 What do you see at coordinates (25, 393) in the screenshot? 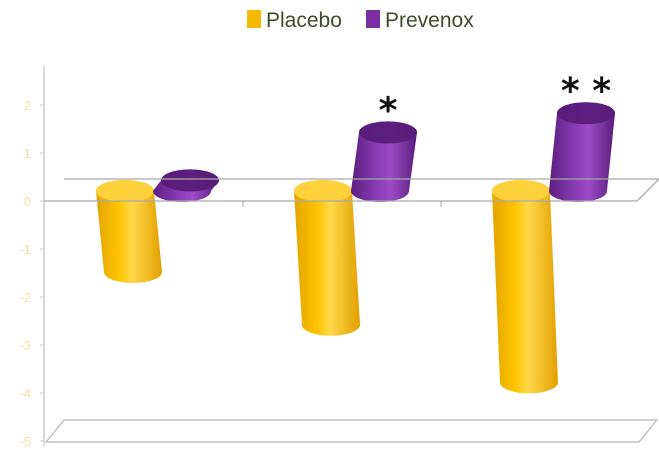
I see `y-tick-label: -4` at bounding box center [25, 393].